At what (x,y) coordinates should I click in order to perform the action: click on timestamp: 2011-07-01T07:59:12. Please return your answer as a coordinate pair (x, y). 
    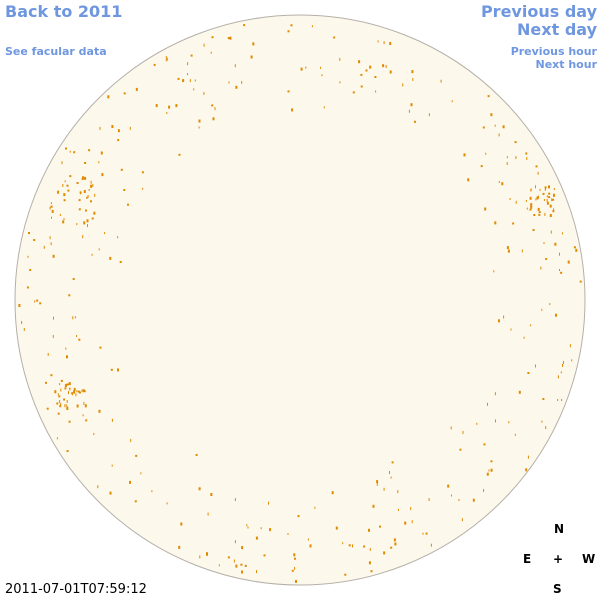
    Looking at the image, I should click on (76, 589).